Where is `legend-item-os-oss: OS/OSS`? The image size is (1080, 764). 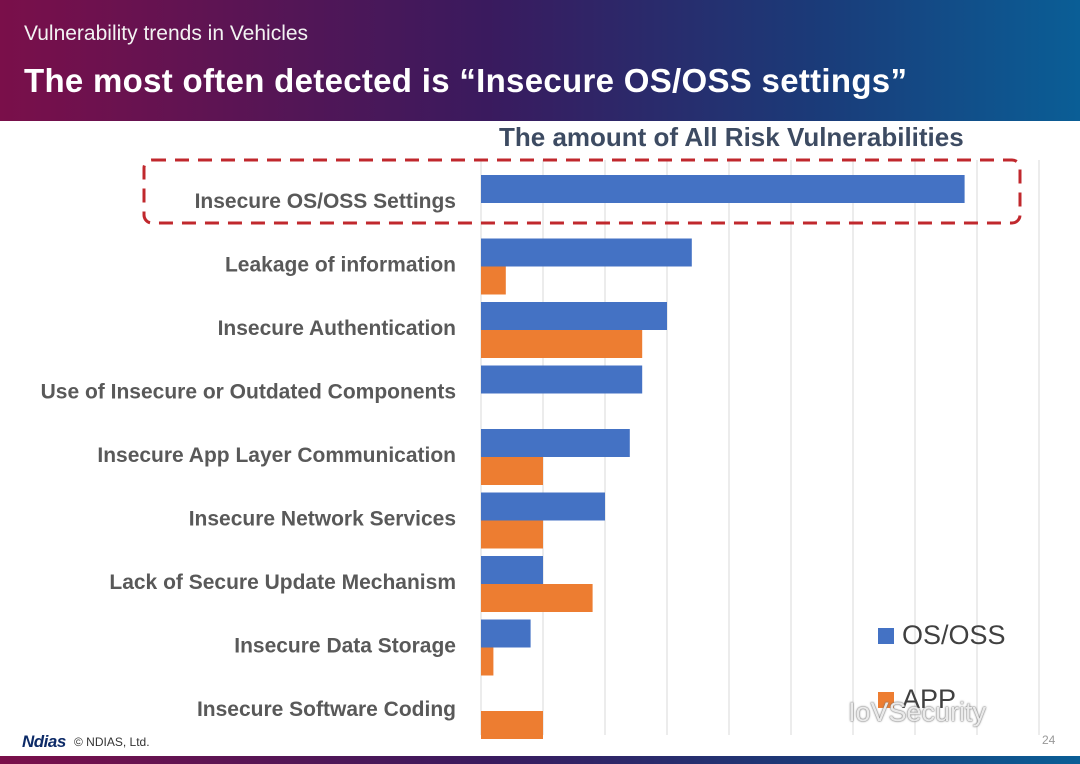 legend-item-os-oss: OS/OSS is located at coordinates (942, 635).